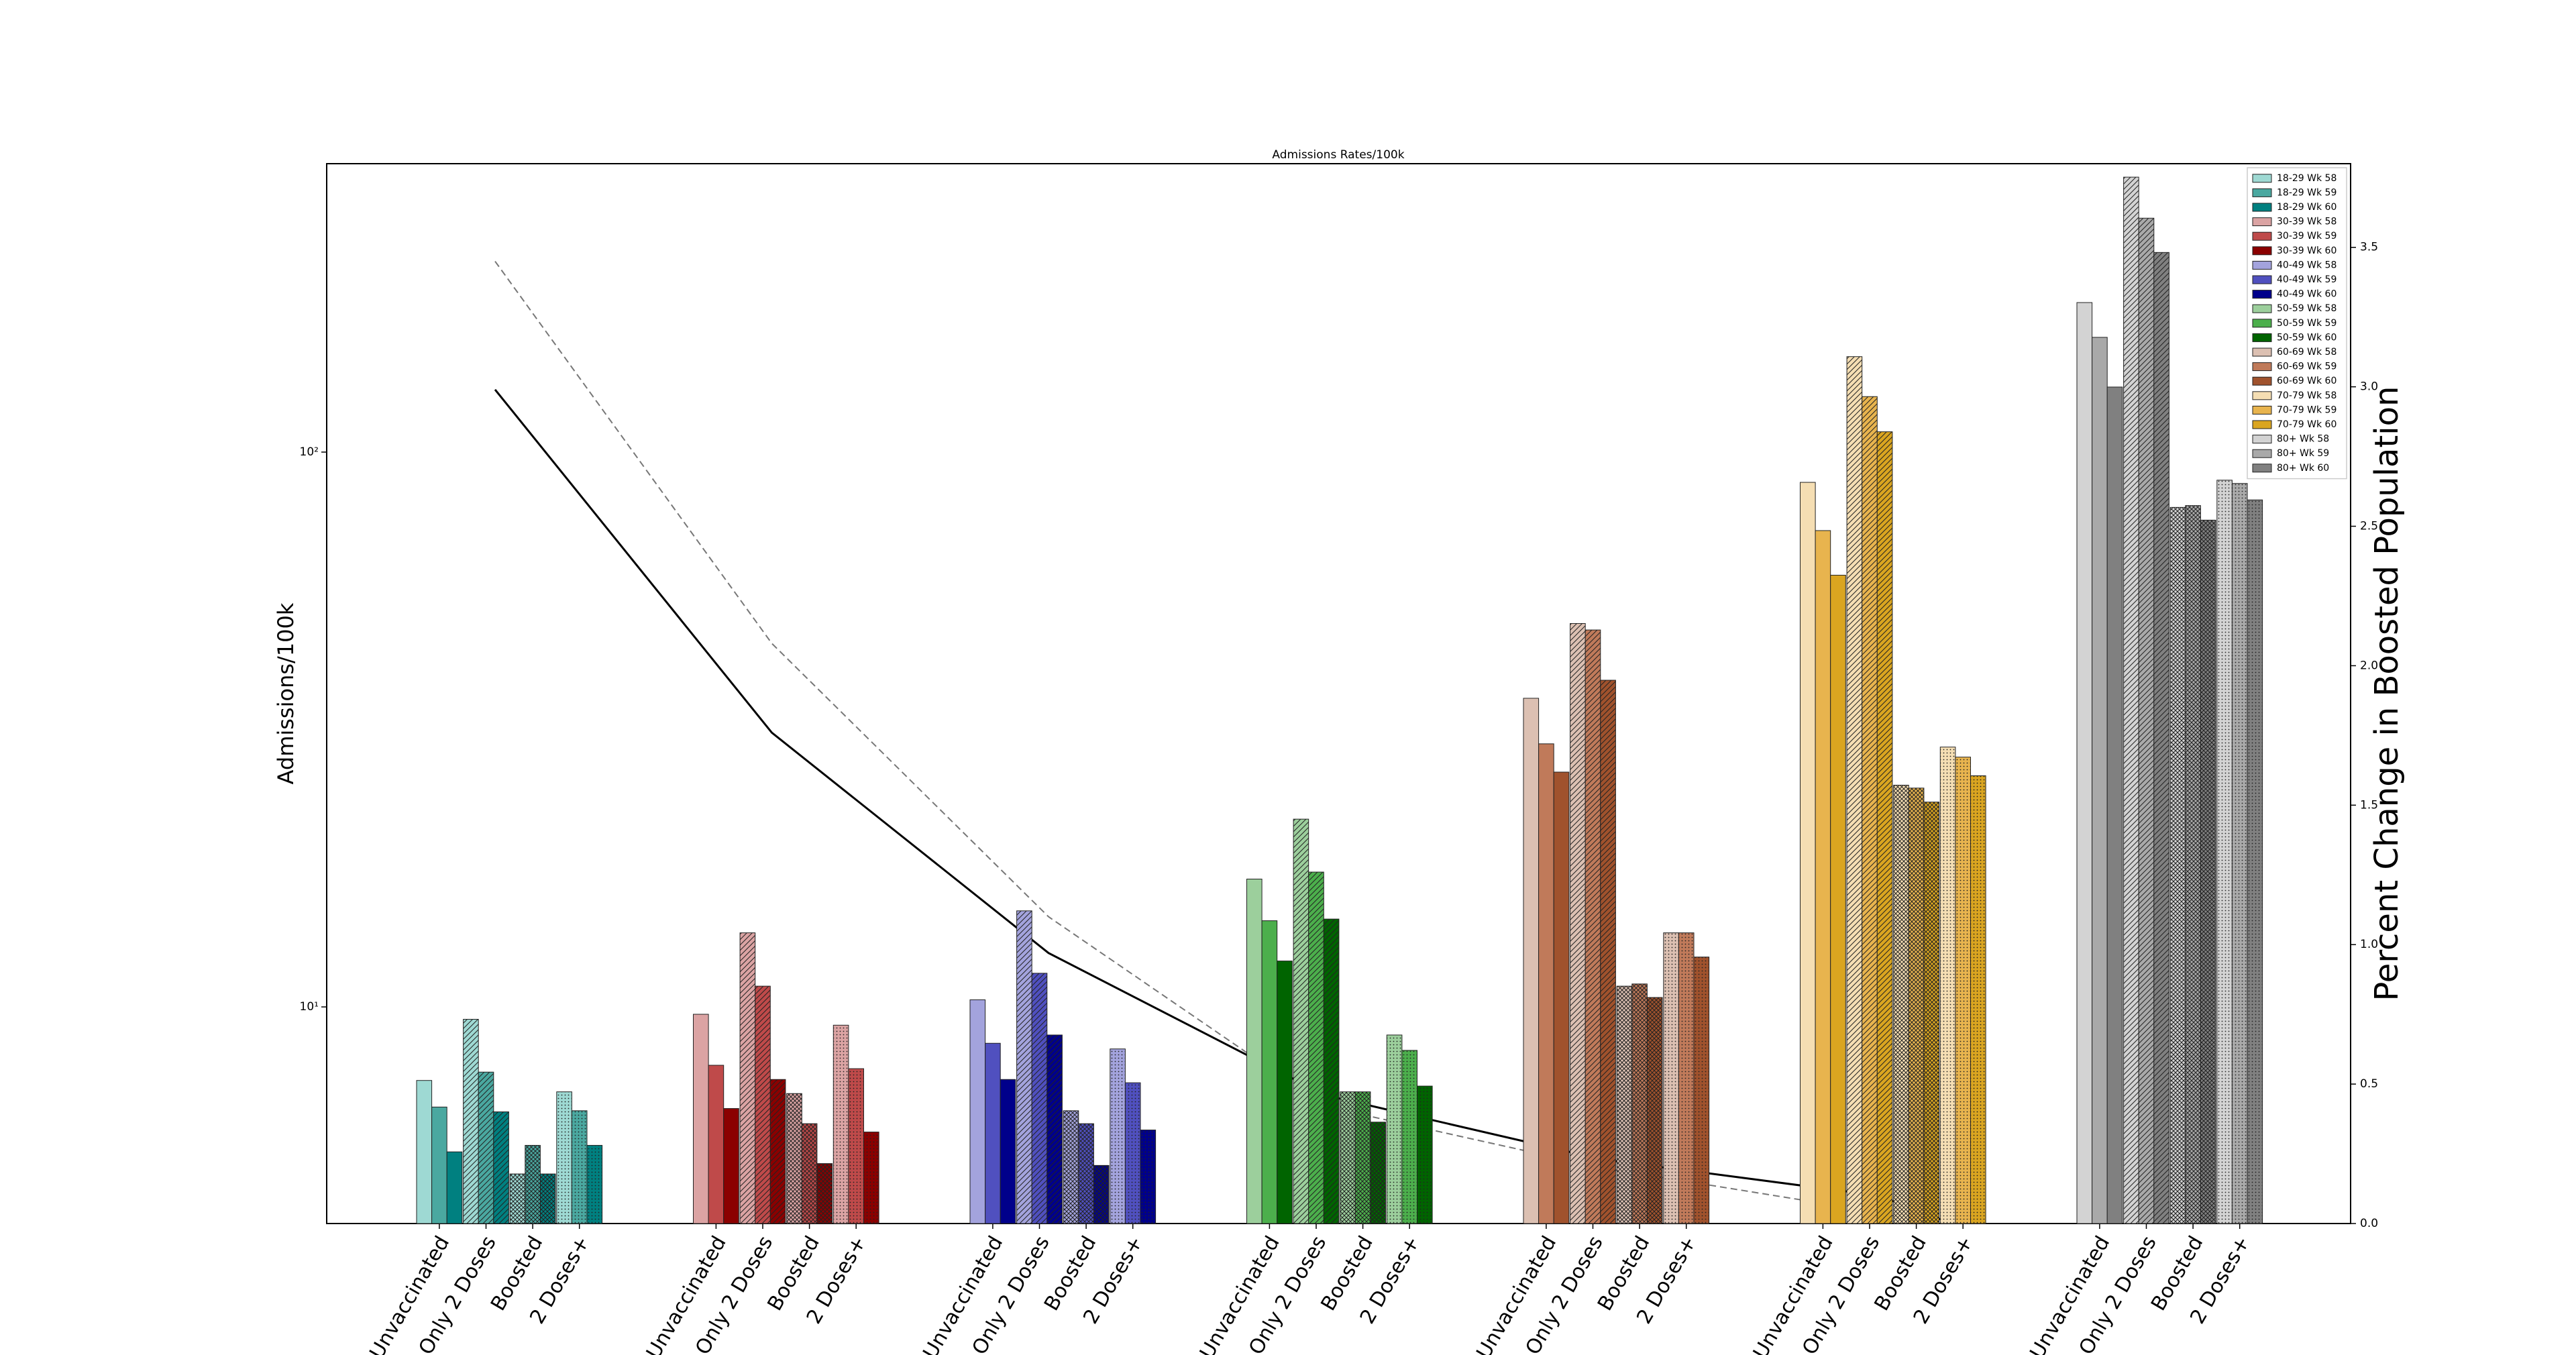  I want to click on legend-label: 18-29 Wk 60, so click(2307, 208).